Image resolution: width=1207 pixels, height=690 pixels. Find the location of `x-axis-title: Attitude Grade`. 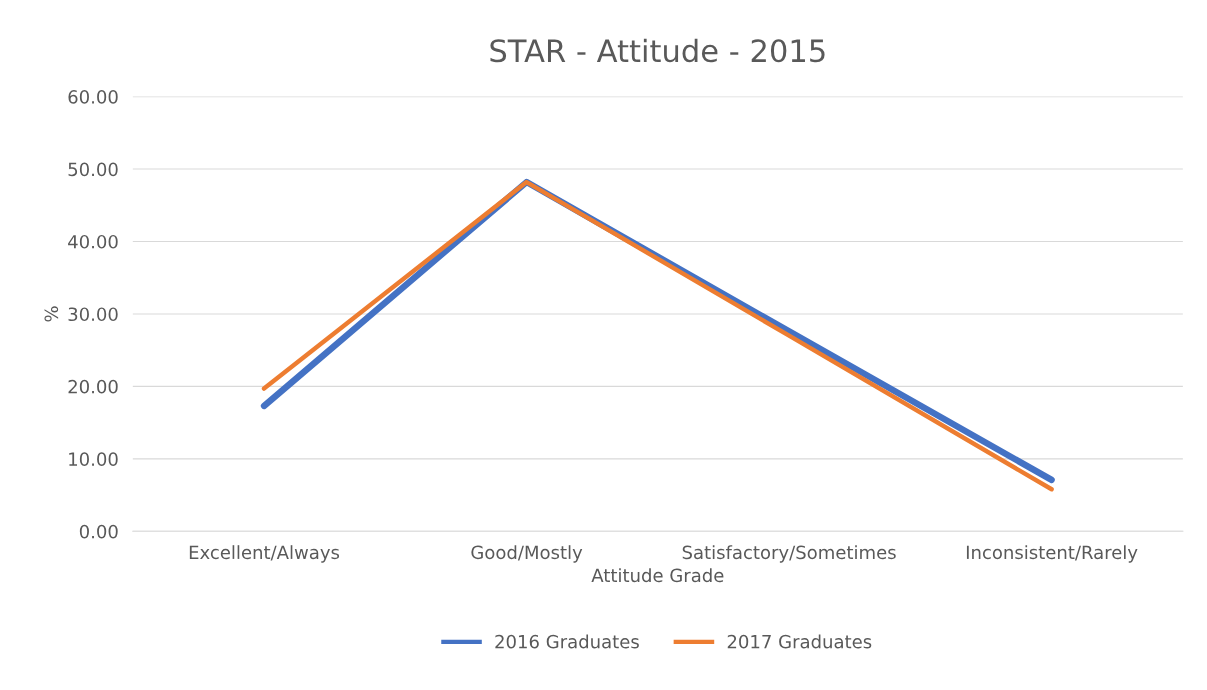

x-axis-title: Attitude Grade is located at coordinates (657, 575).